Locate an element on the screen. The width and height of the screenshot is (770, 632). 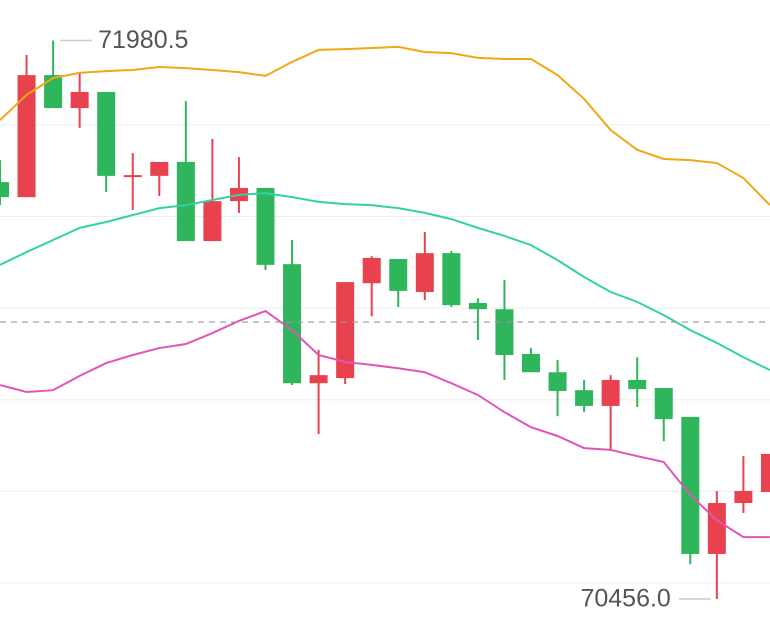
min-label: 70456.0 is located at coordinates (625, 599).